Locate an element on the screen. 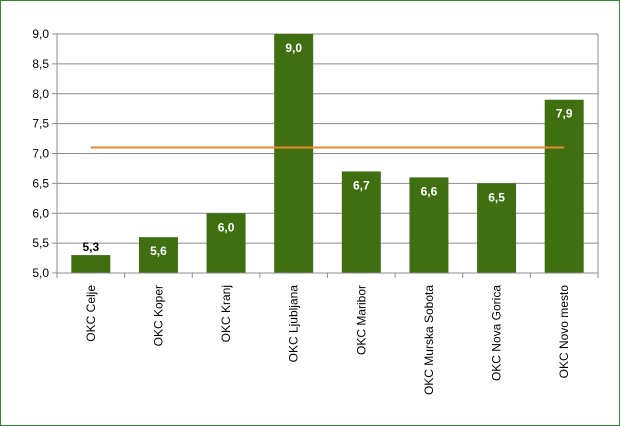 Image resolution: width=620 pixels, height=426 pixels. data-label: 9,0 is located at coordinates (293, 48).